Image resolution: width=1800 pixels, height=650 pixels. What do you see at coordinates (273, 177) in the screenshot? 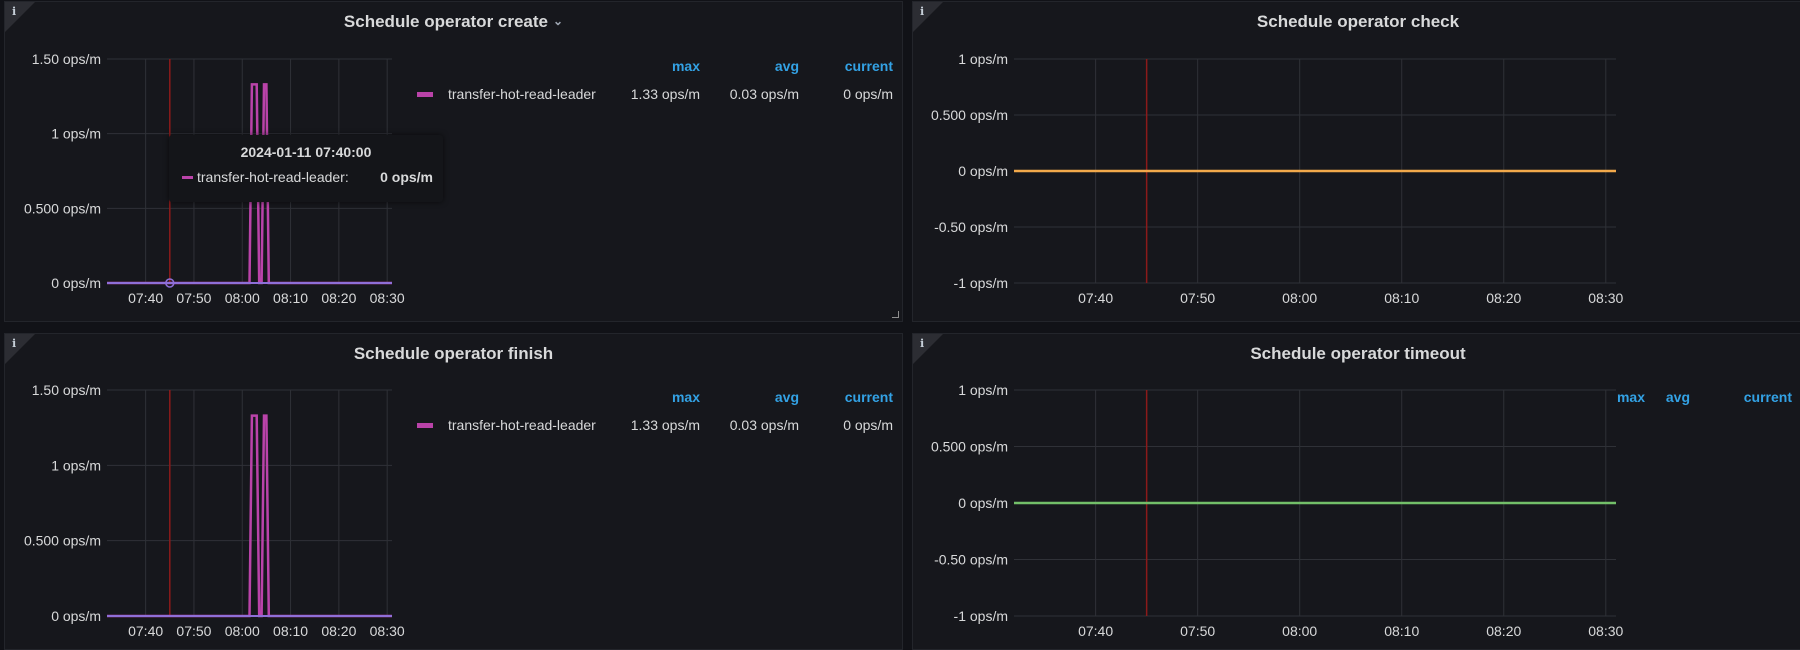
I see `tooltip-series-name: transfer-hot-read-leader:` at bounding box center [273, 177].